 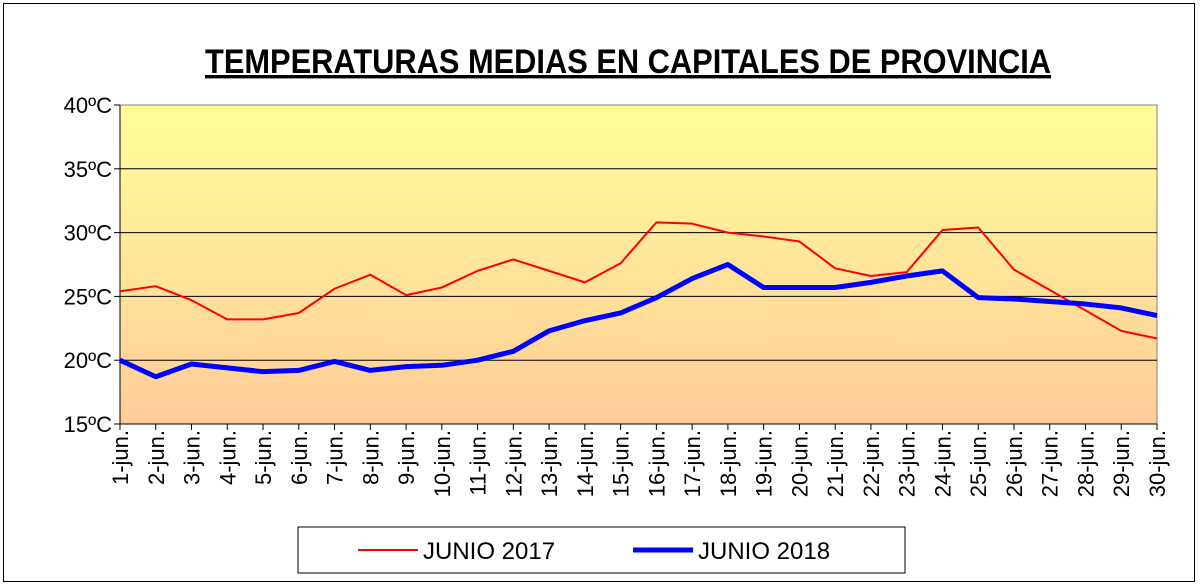 What do you see at coordinates (978, 463) in the screenshot?
I see `x-tick-label: 25-jun.` at bounding box center [978, 463].